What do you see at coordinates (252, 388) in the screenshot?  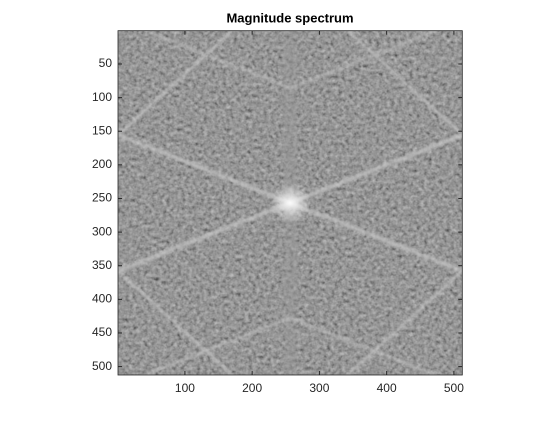 I see `x-tick-label: 200` at bounding box center [252, 388].